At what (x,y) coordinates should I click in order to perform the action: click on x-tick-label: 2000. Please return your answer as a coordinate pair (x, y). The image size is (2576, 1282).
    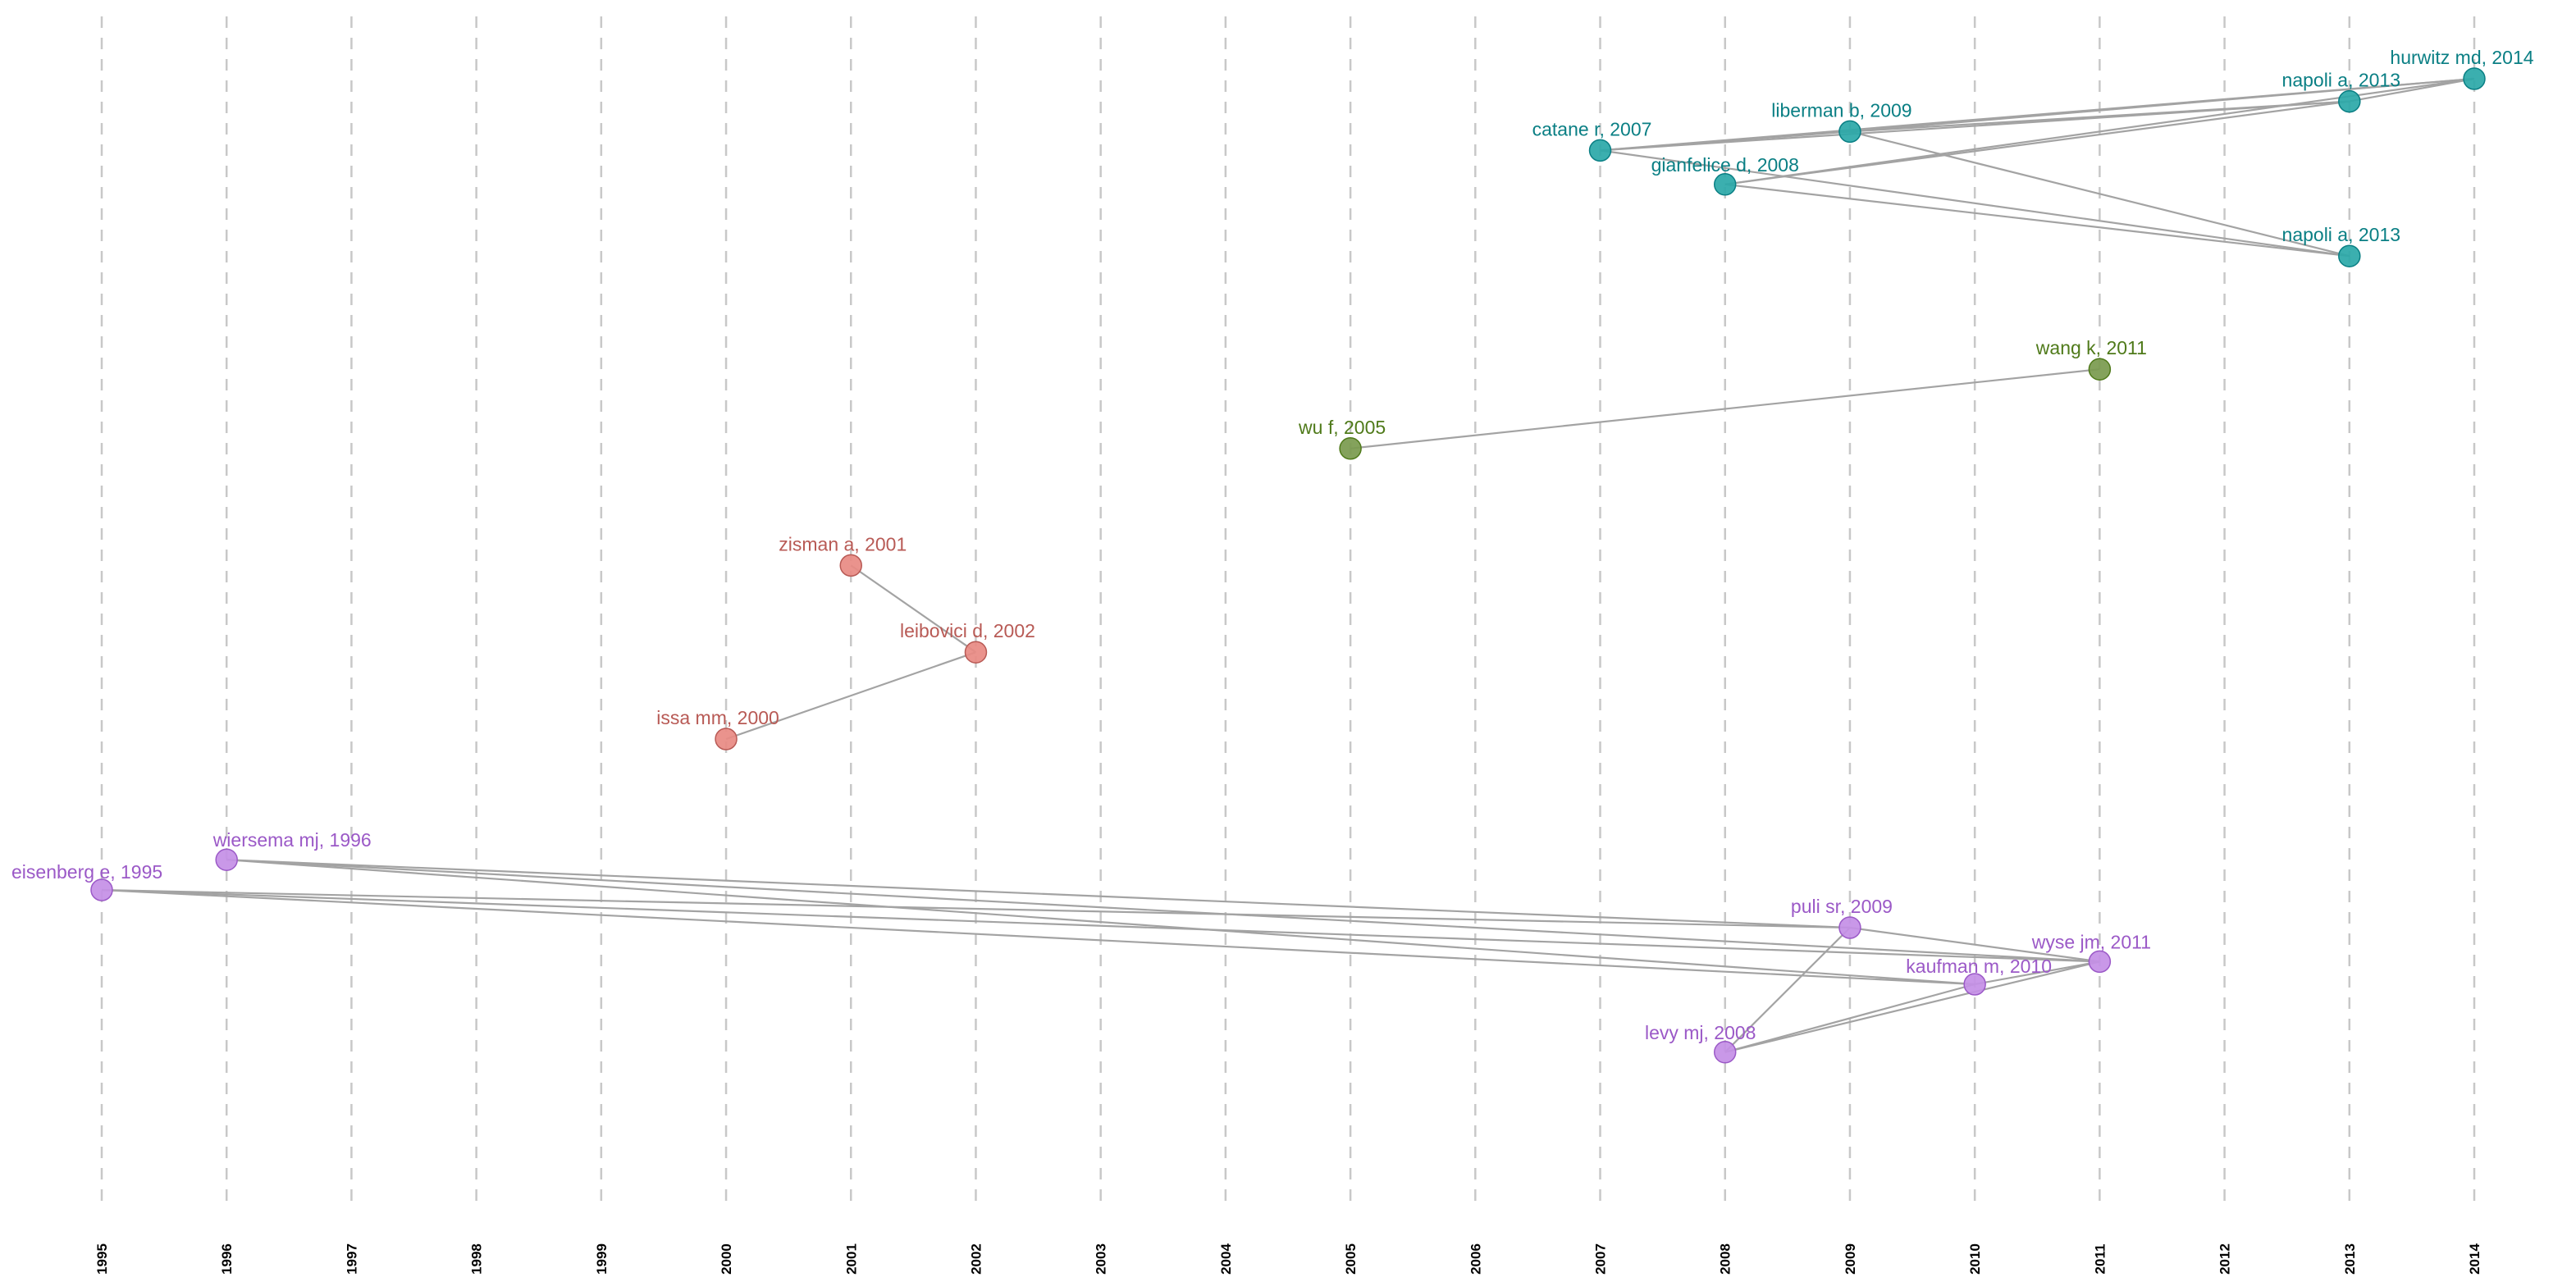
    Looking at the image, I should click on (727, 1259).